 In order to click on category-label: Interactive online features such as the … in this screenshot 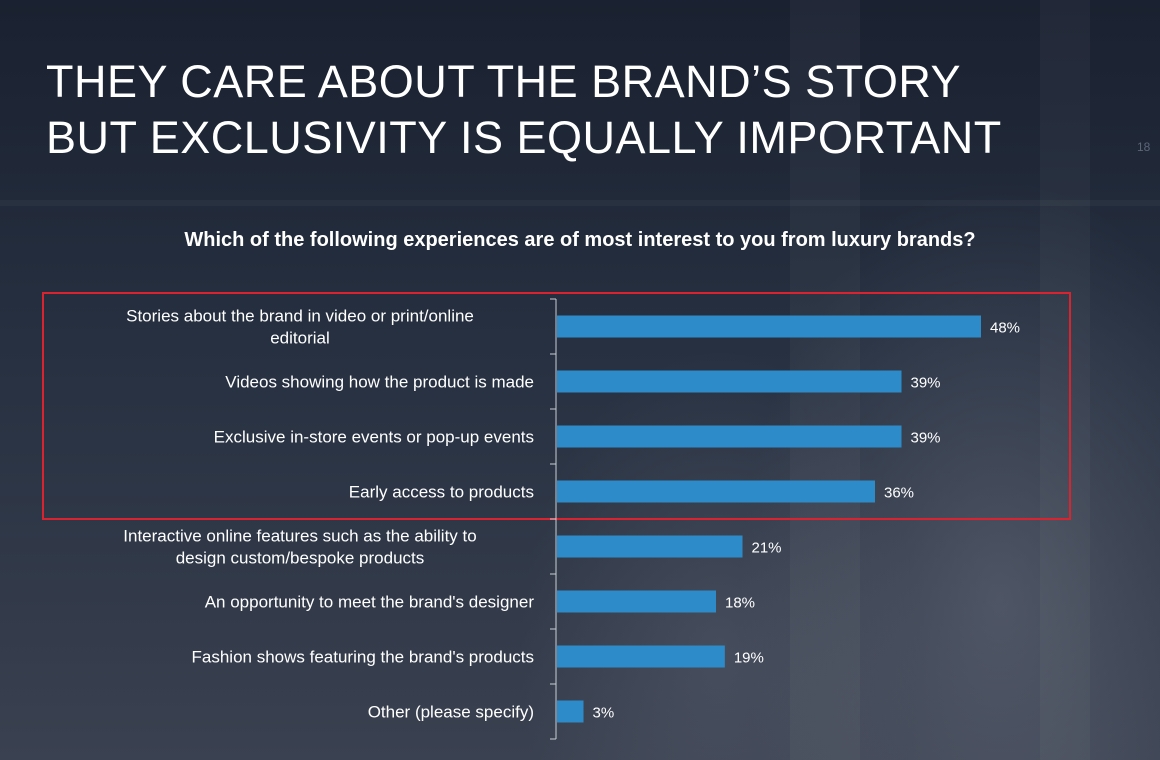, I will do `click(299, 536)`.